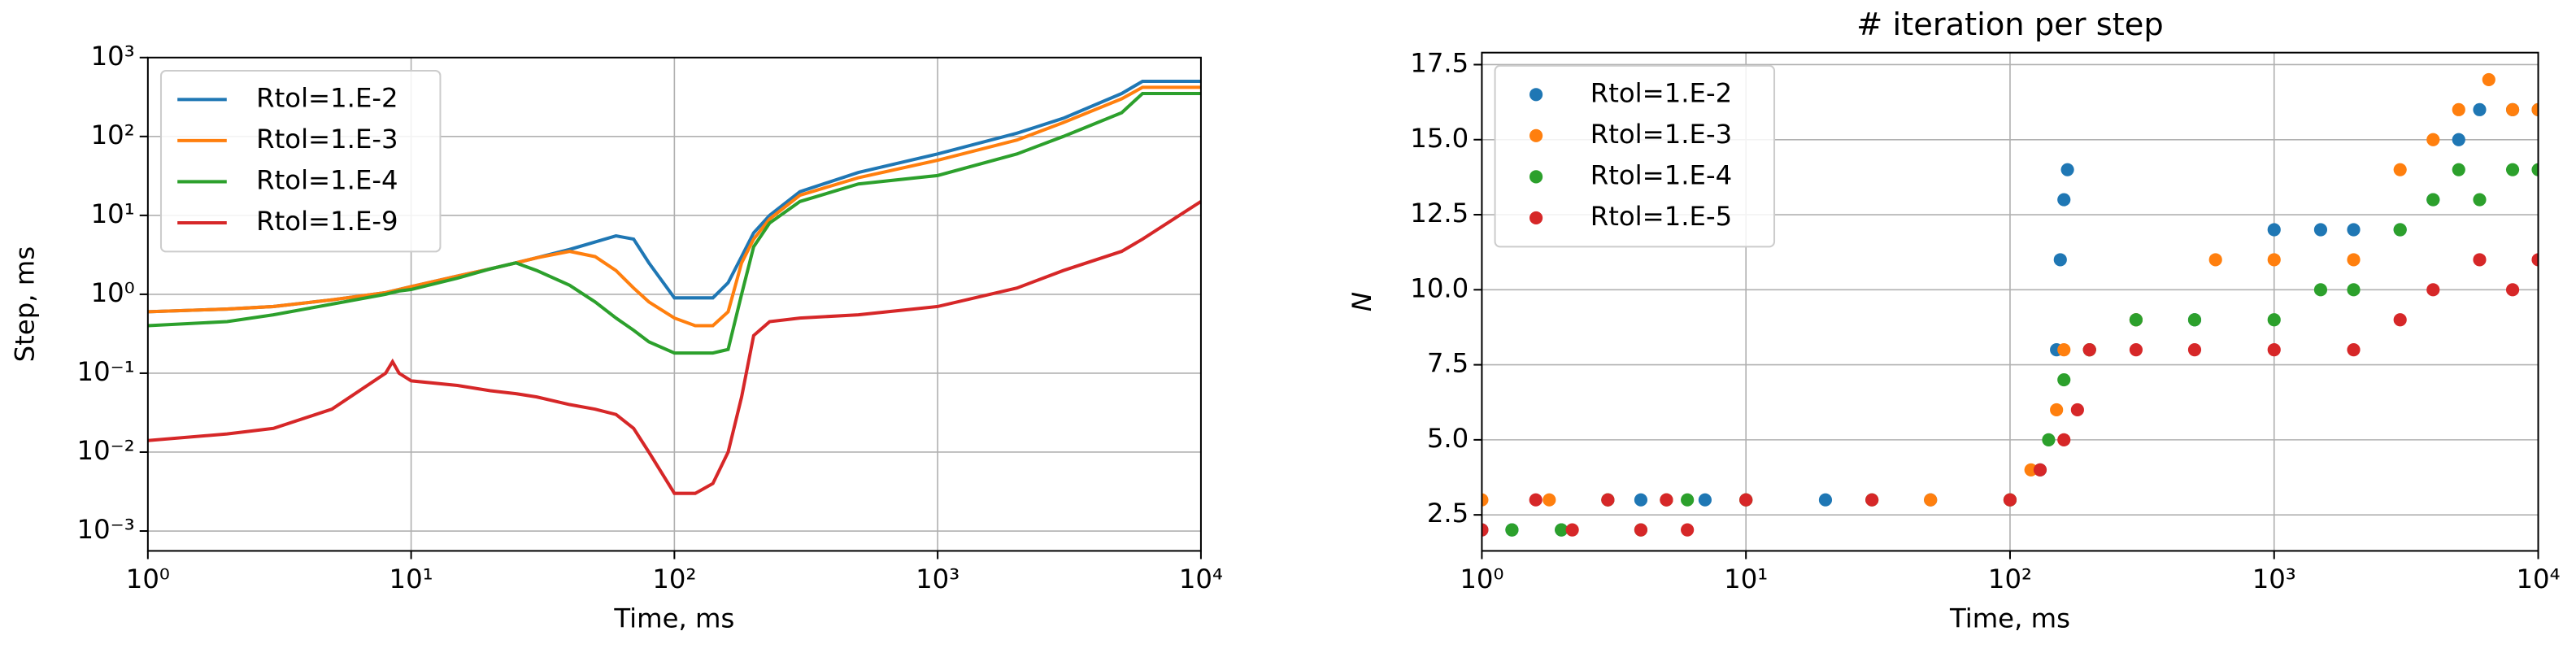 The height and width of the screenshot is (666, 2576). I want to click on x-tick-label: 10², so click(674, 579).